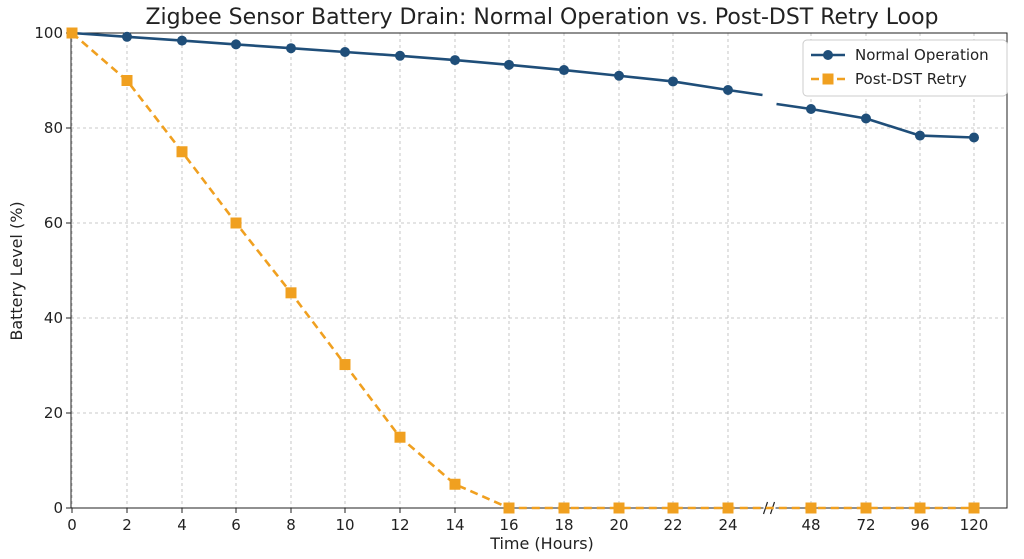  What do you see at coordinates (53, 413) in the screenshot?
I see `y-tick-label: 20` at bounding box center [53, 413].